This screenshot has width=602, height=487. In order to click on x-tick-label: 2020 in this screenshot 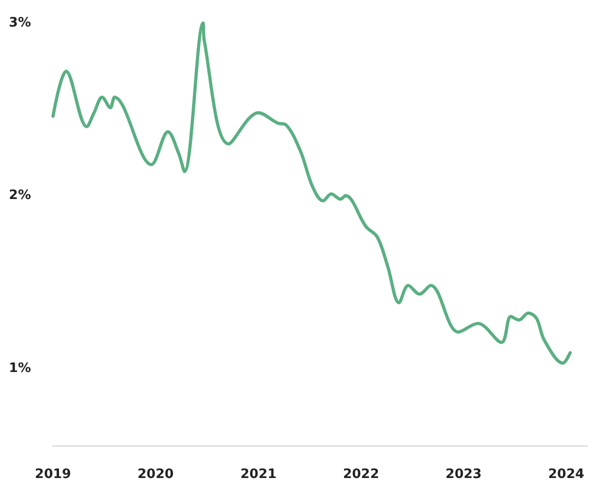, I will do `click(155, 474)`.